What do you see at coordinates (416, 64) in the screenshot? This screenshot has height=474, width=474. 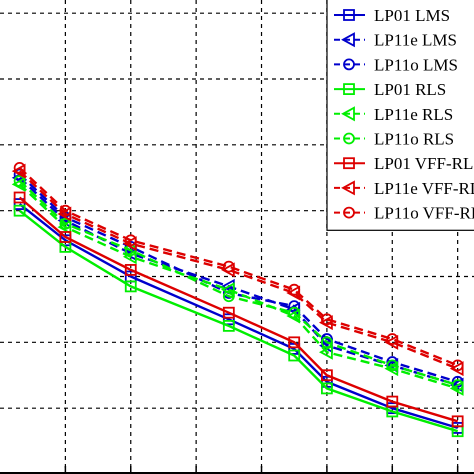 I see `legend-label-2: LP11o LMS` at bounding box center [416, 64].